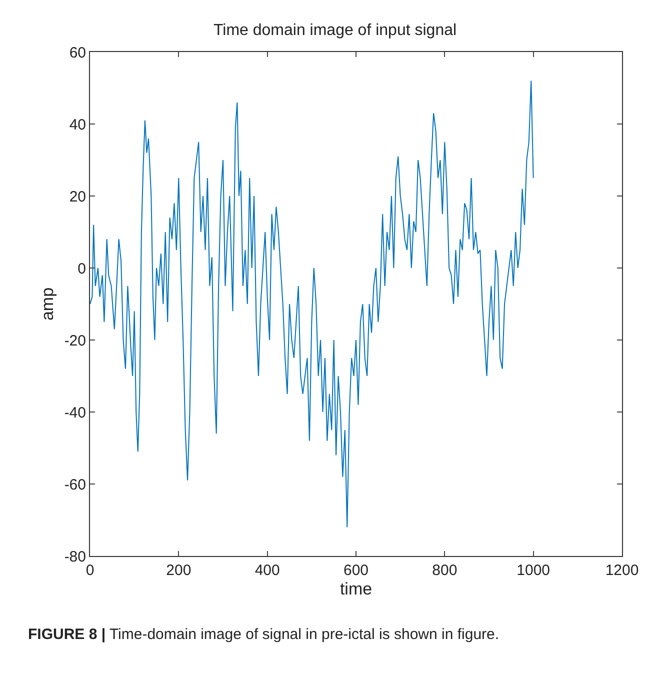  Describe the element at coordinates (75, 341) in the screenshot. I see `y-tick-label: -20` at that location.